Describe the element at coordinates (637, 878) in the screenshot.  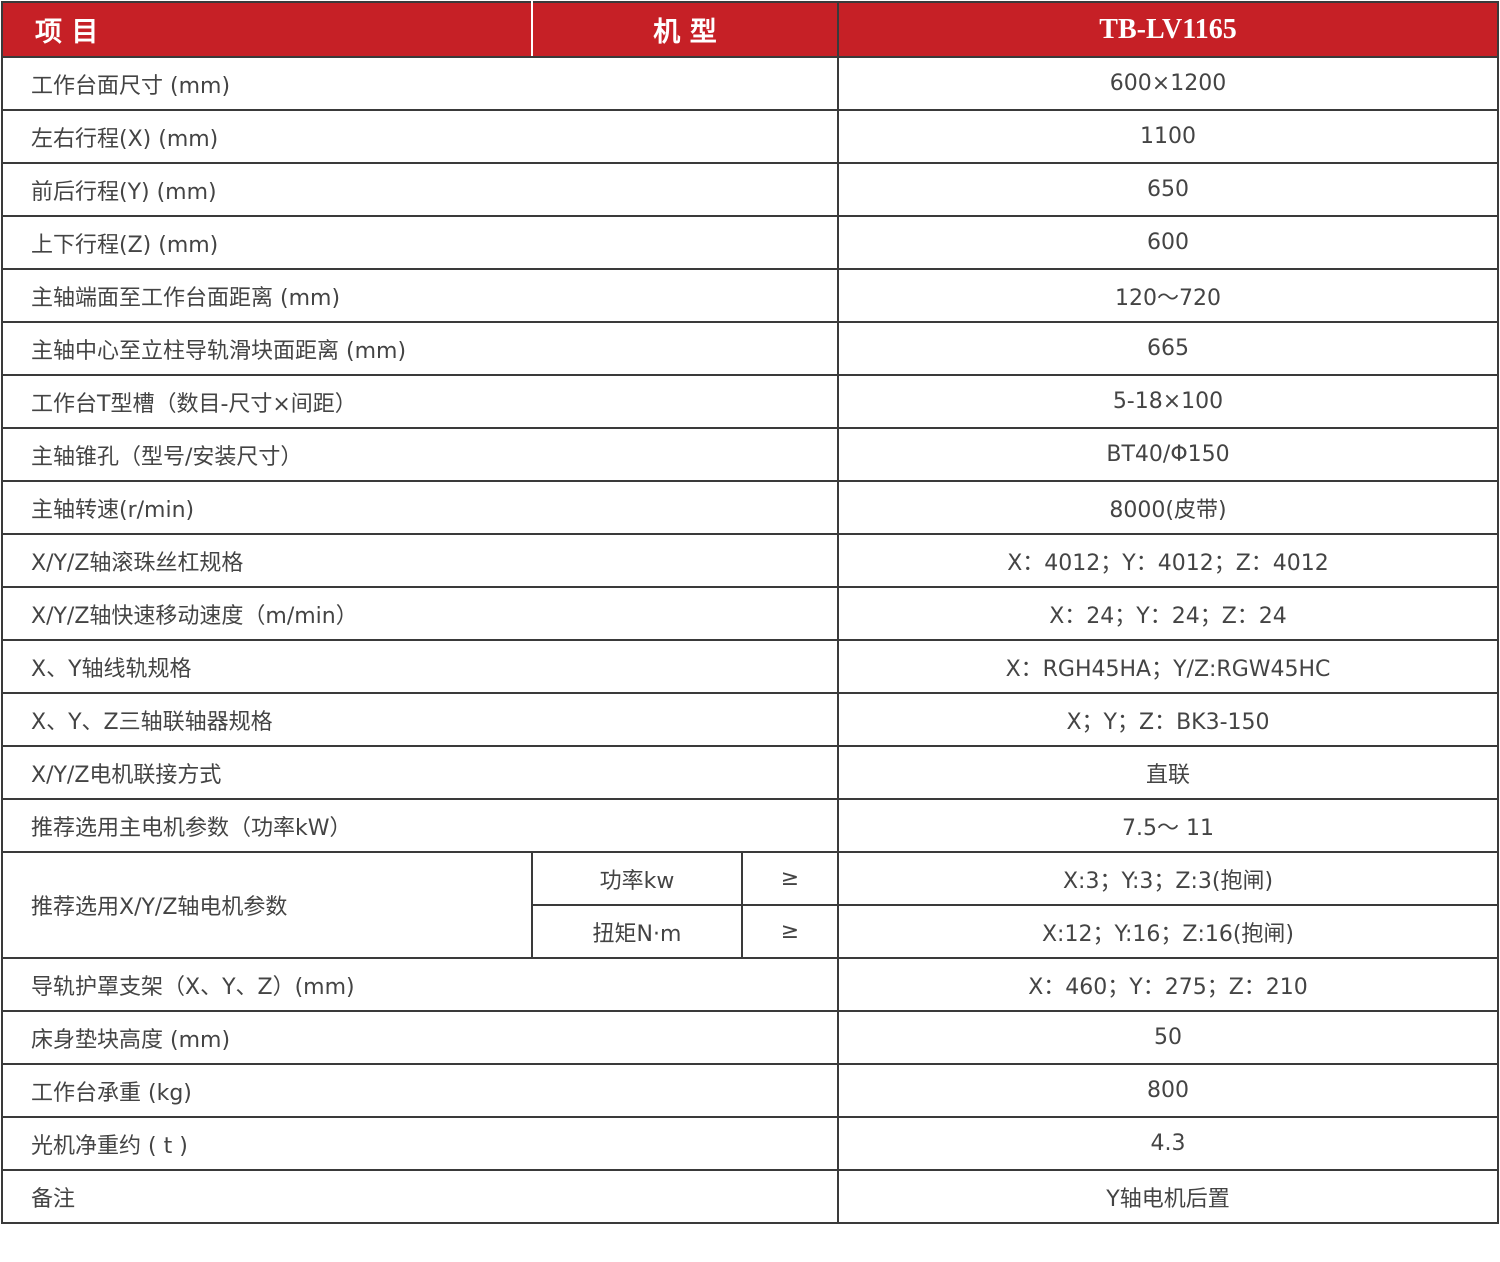
I see `sub-label: 功率kw` at that location.